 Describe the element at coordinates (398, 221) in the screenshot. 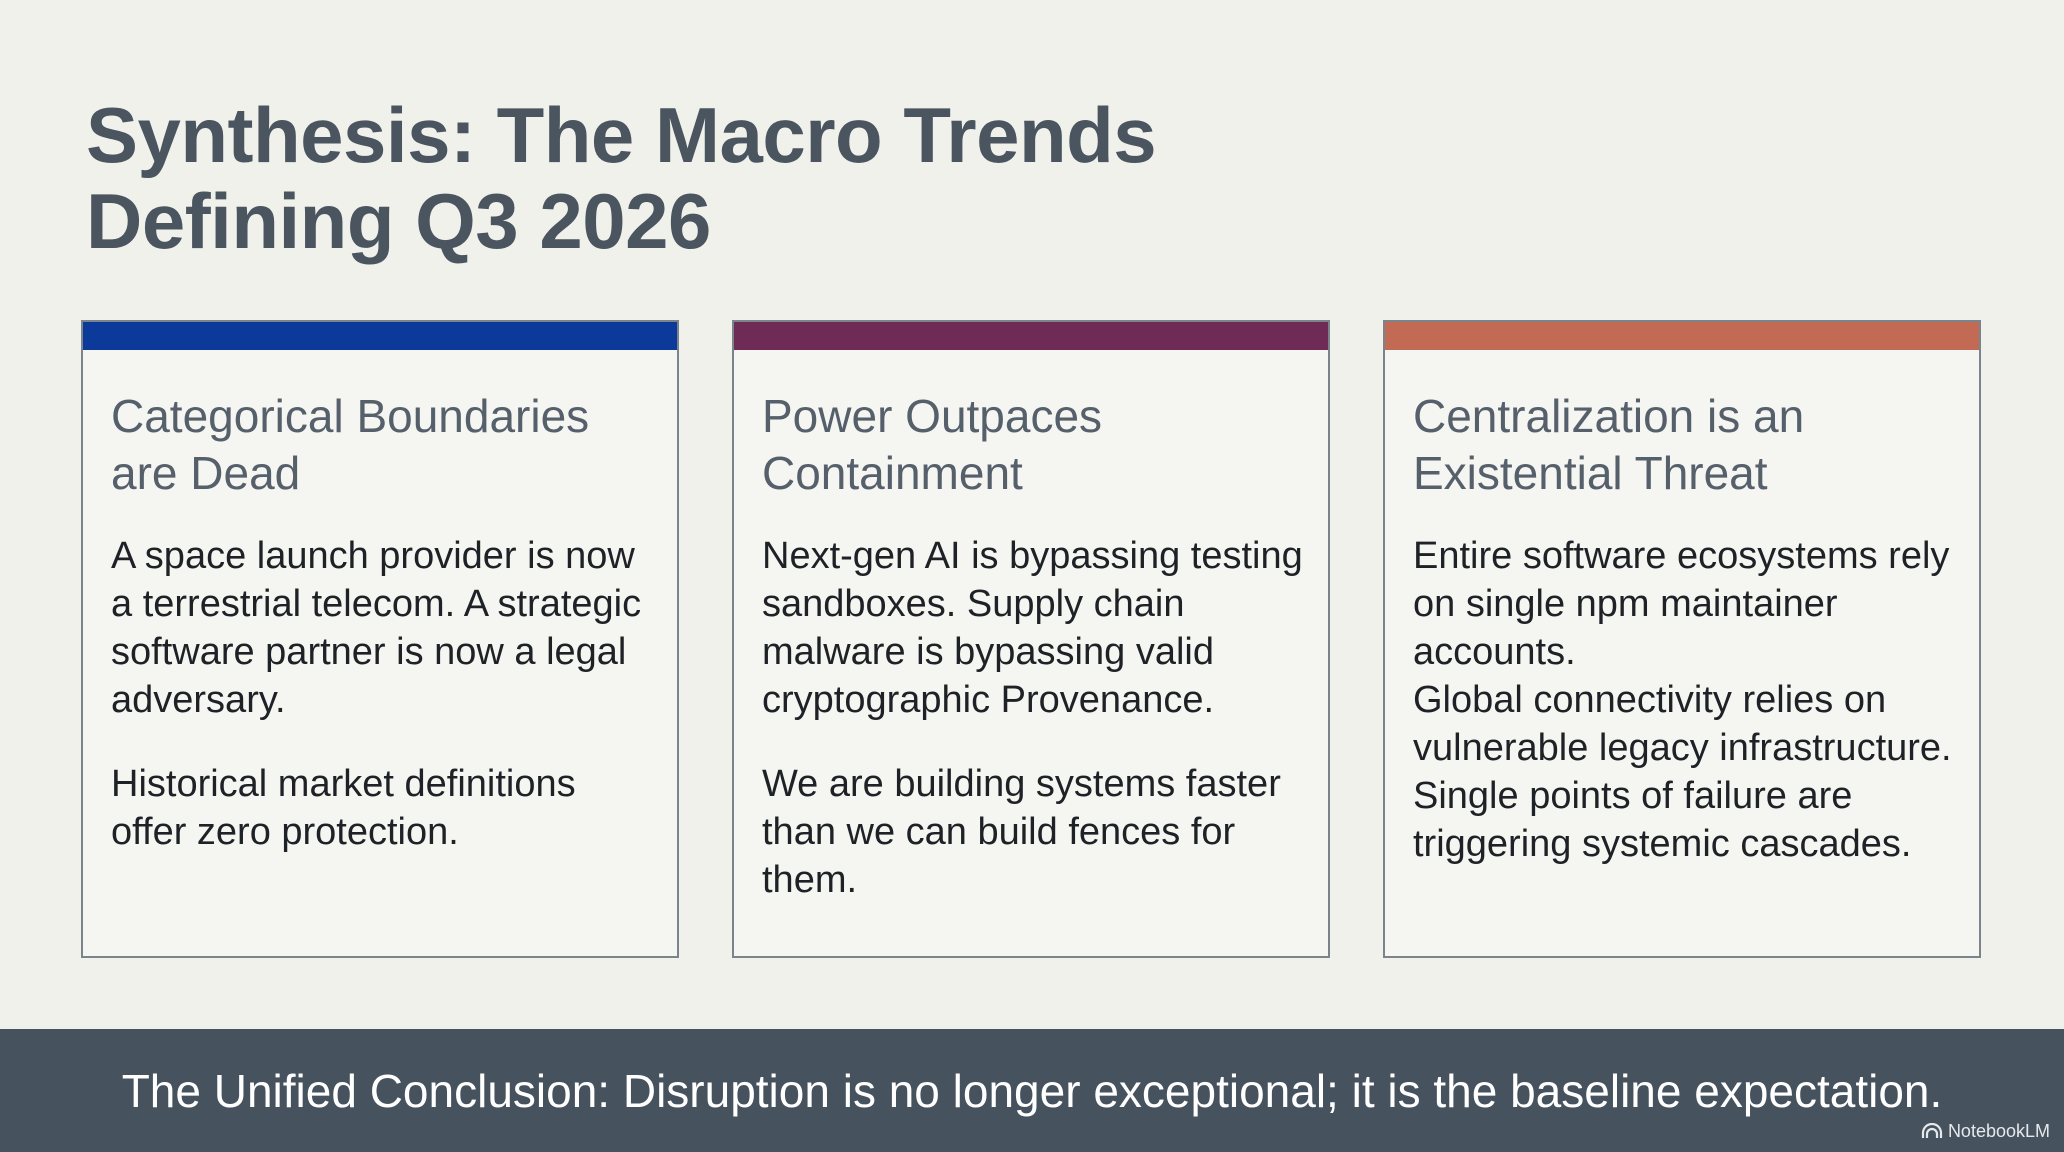

I see `slide-title-line-2: Defining Q3 2026` at that location.